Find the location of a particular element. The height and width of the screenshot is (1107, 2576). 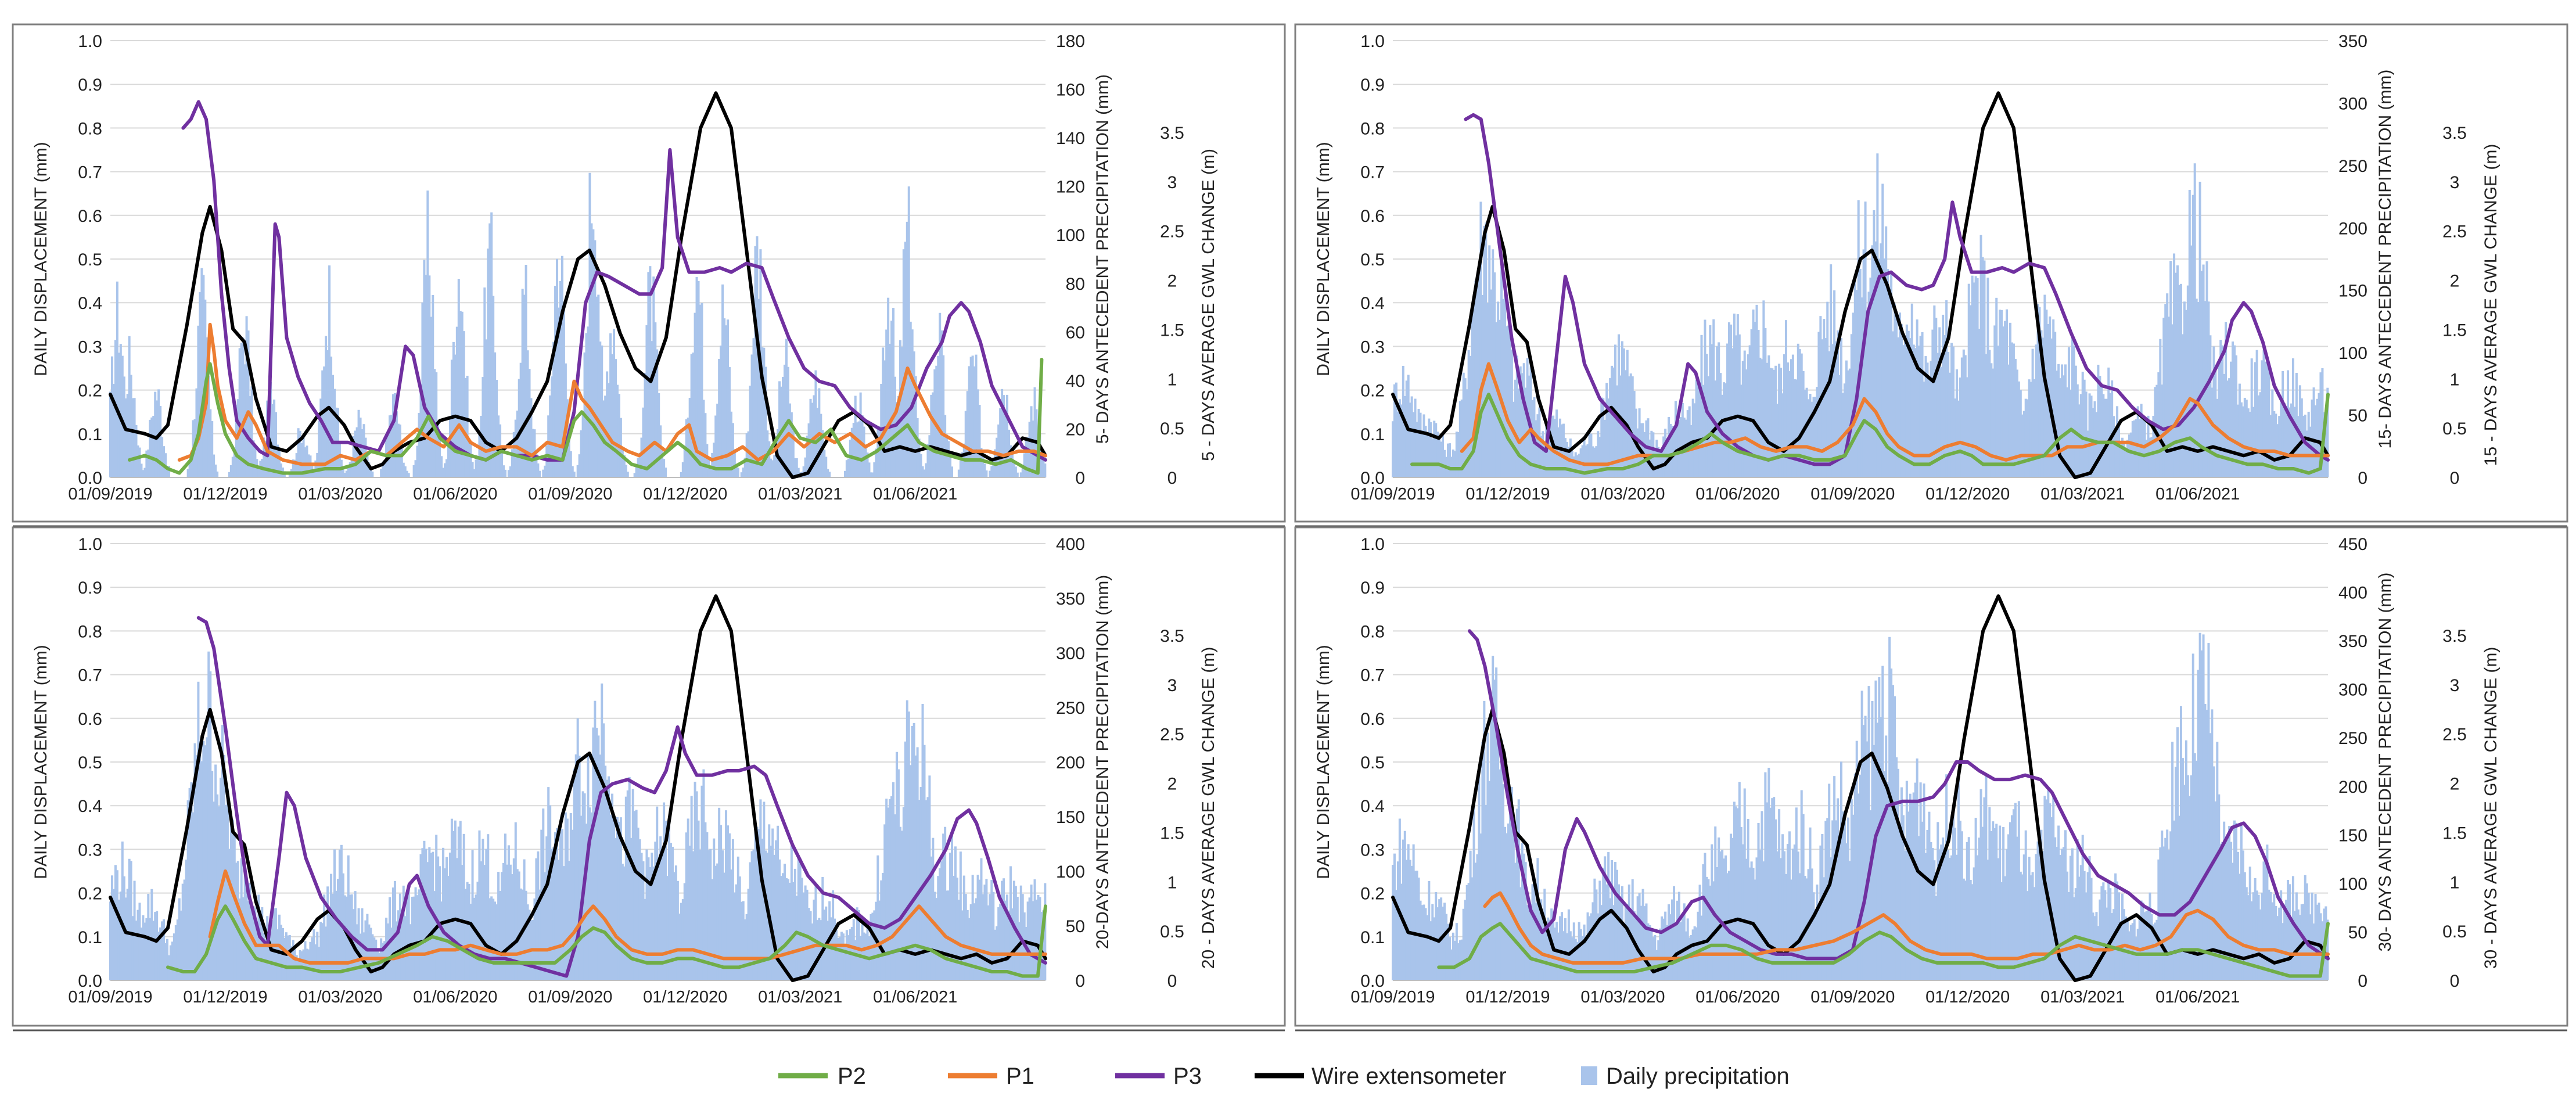

y-left-tick-label: 0.6 is located at coordinates (90, 720).